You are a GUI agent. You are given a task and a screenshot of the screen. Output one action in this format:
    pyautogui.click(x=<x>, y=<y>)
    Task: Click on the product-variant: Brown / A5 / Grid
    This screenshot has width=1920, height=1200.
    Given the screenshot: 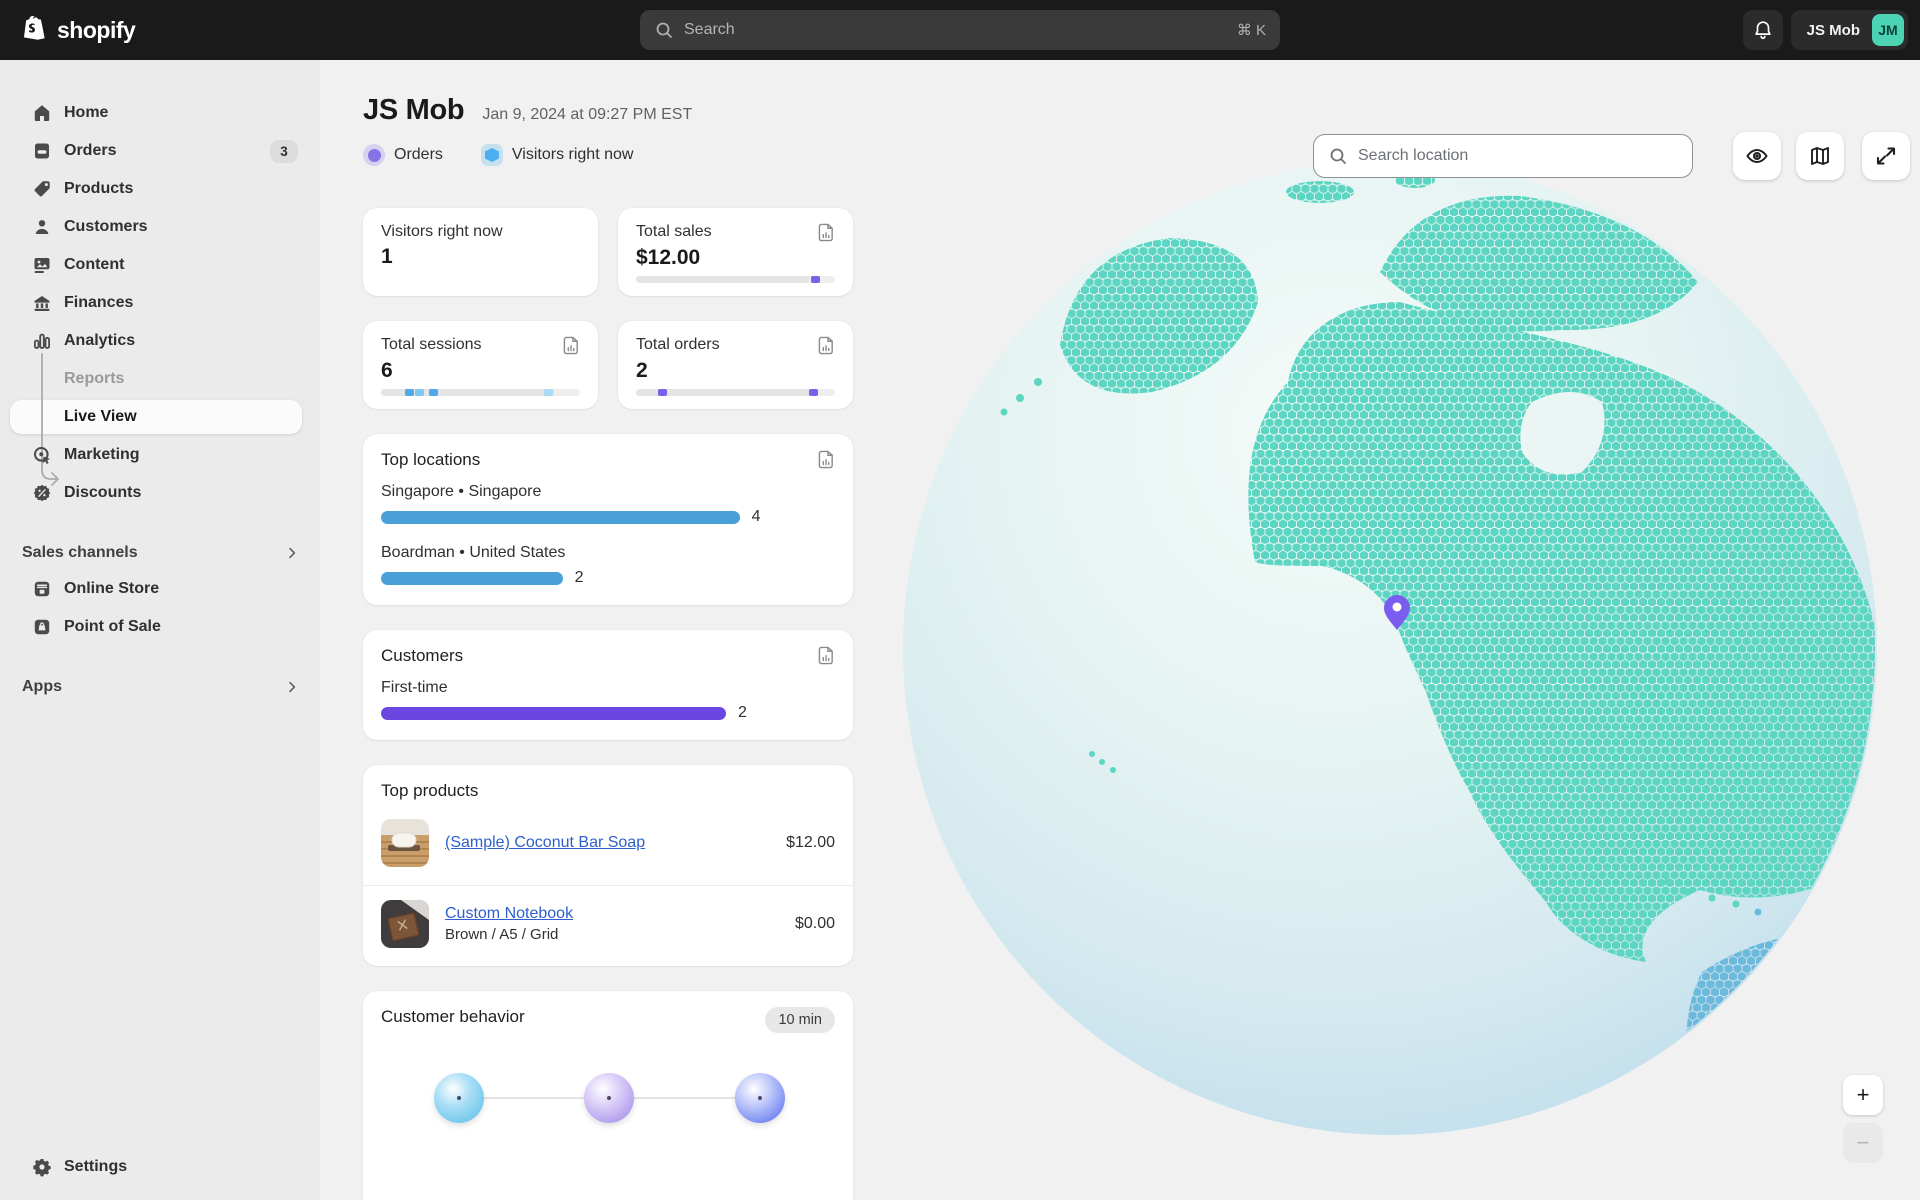 What is the action you would take?
    pyautogui.click(x=502, y=934)
    